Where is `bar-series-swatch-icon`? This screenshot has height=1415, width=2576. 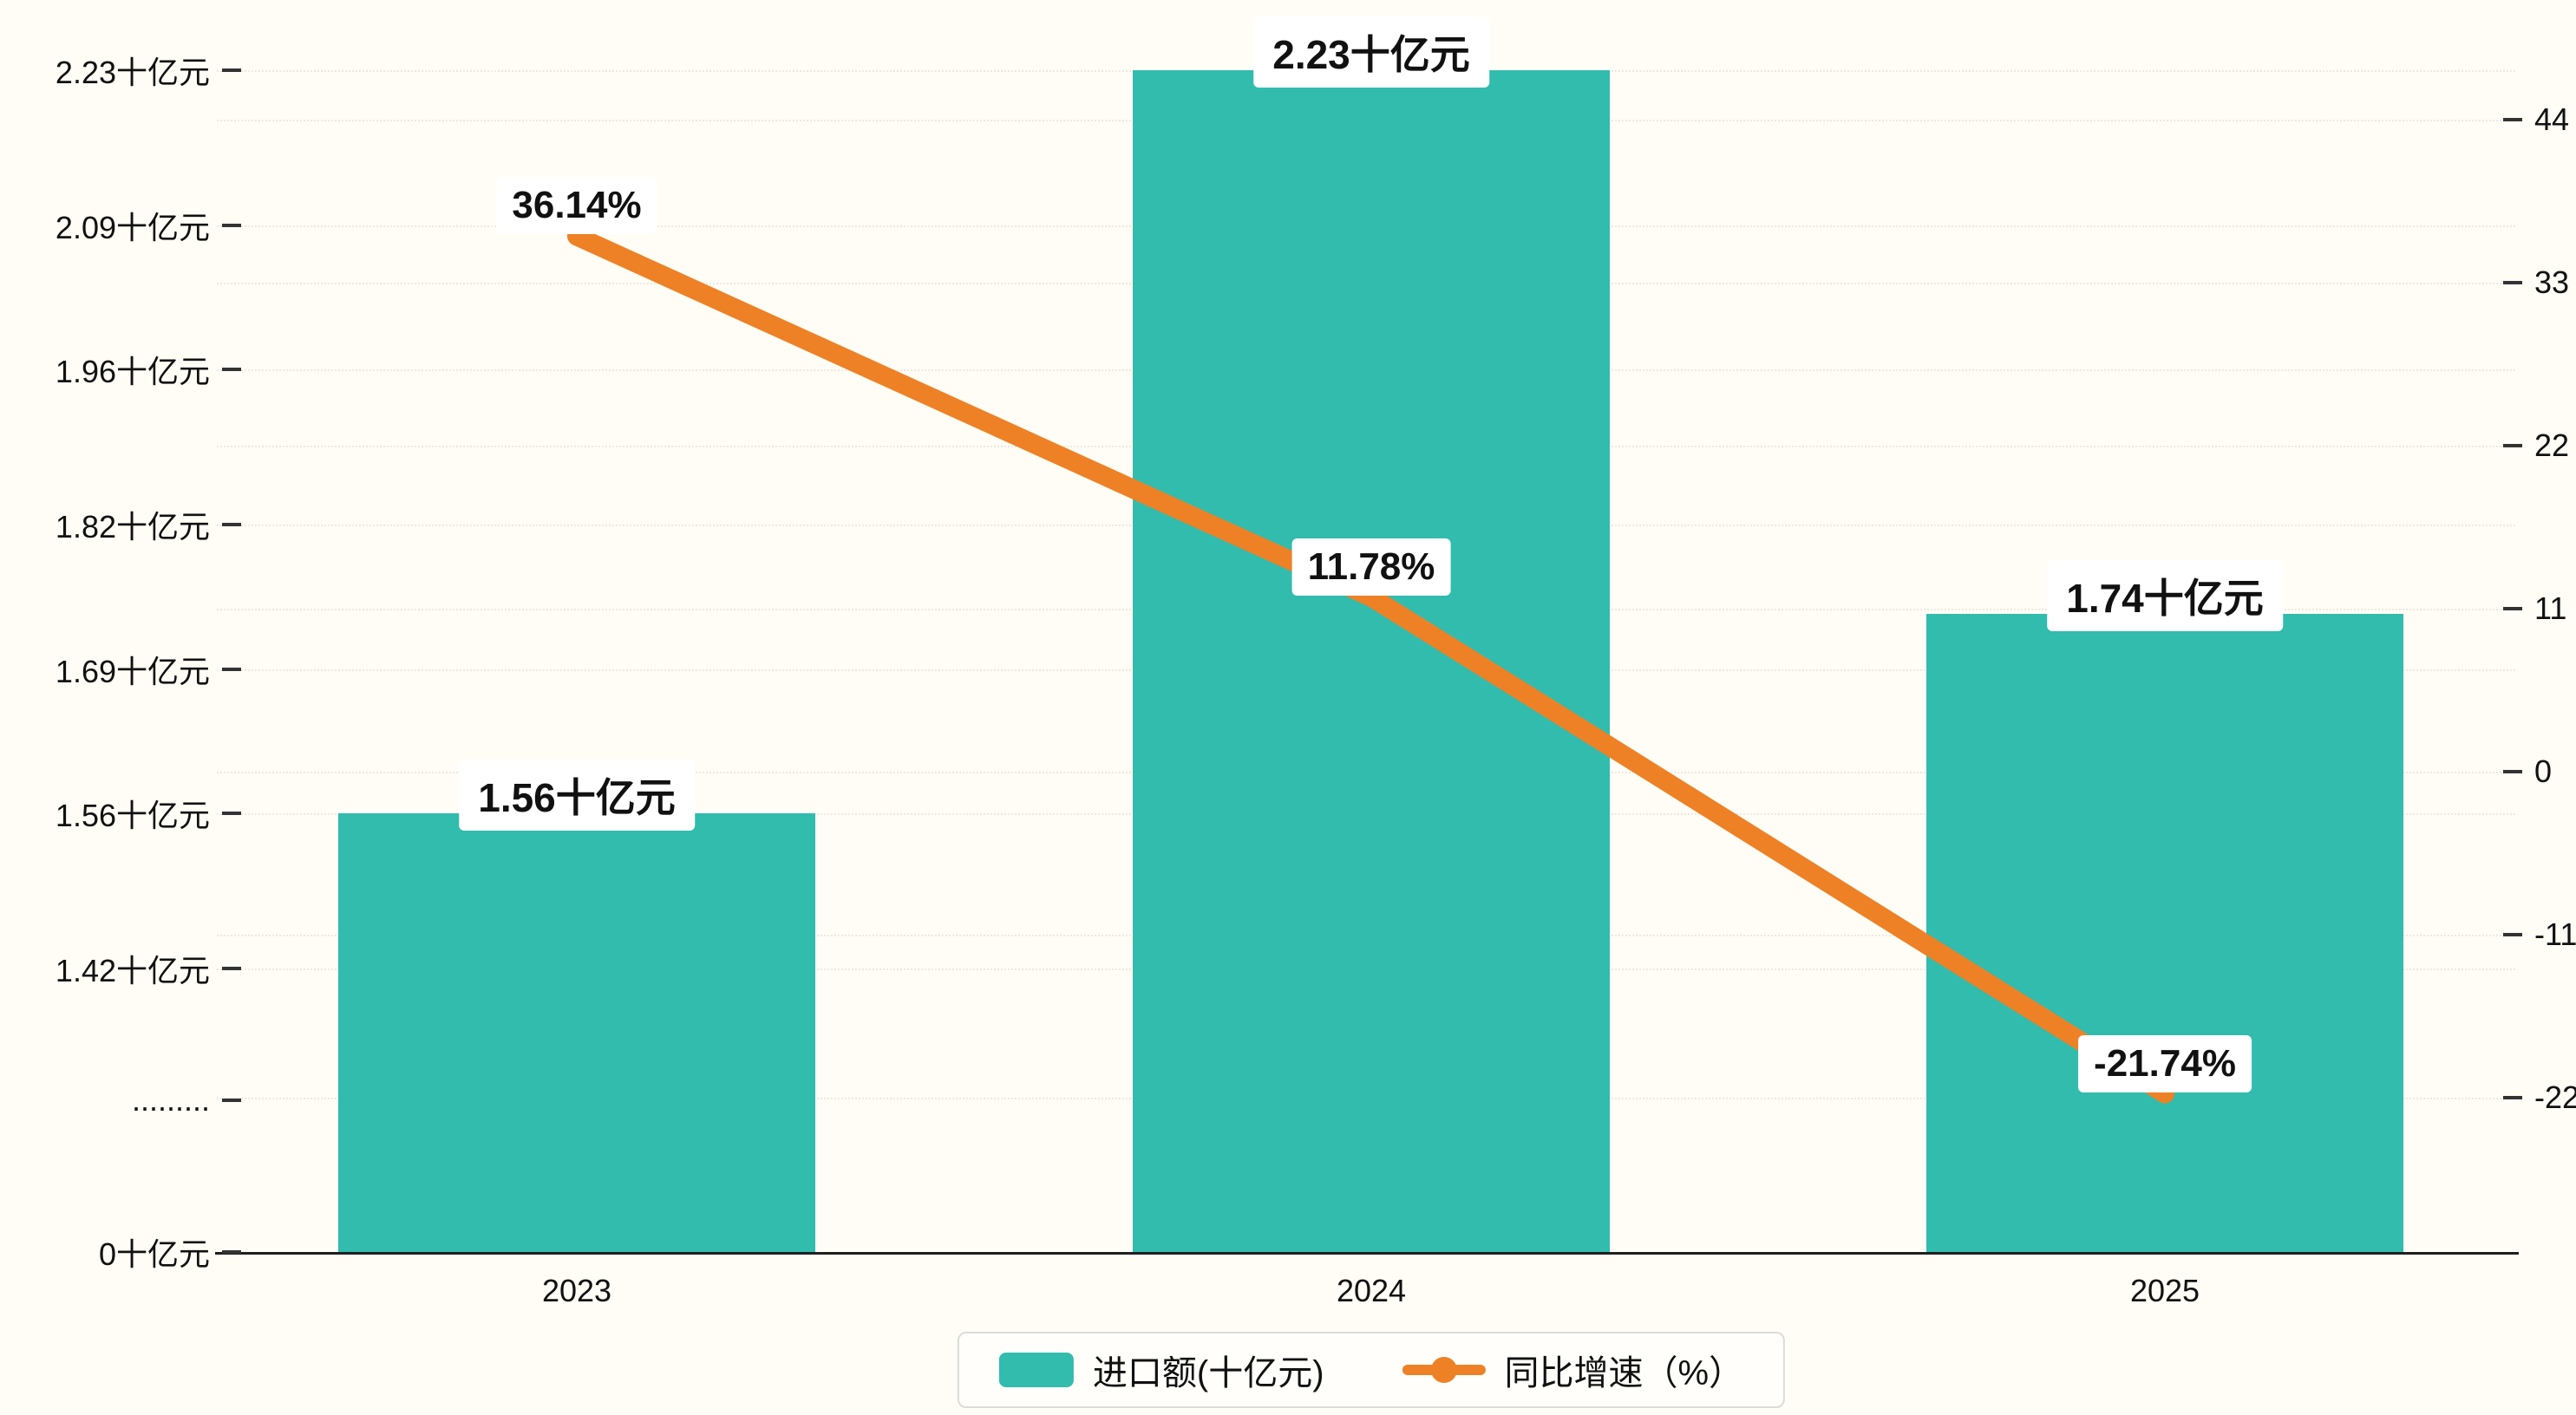
bar-series-swatch-icon is located at coordinates (1036, 1370).